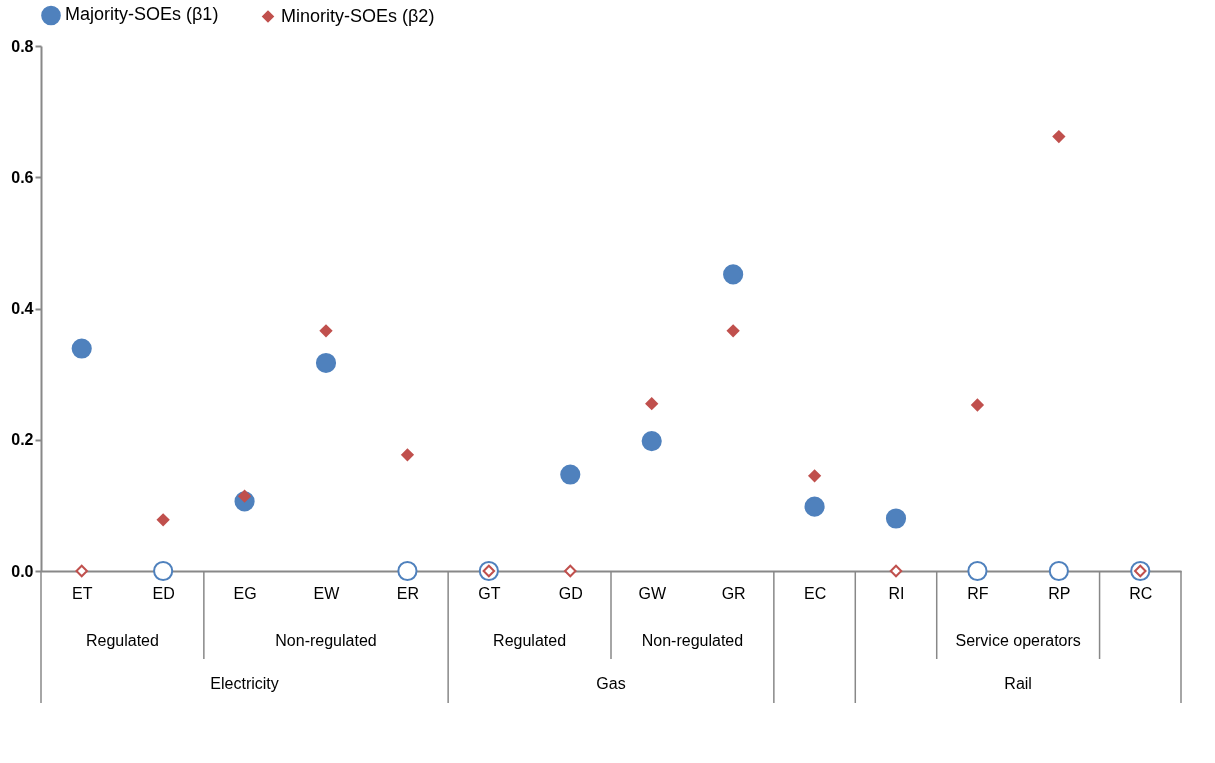 The image size is (1215, 763). What do you see at coordinates (82, 593) in the screenshot?
I see `x-tick-label: ET` at bounding box center [82, 593].